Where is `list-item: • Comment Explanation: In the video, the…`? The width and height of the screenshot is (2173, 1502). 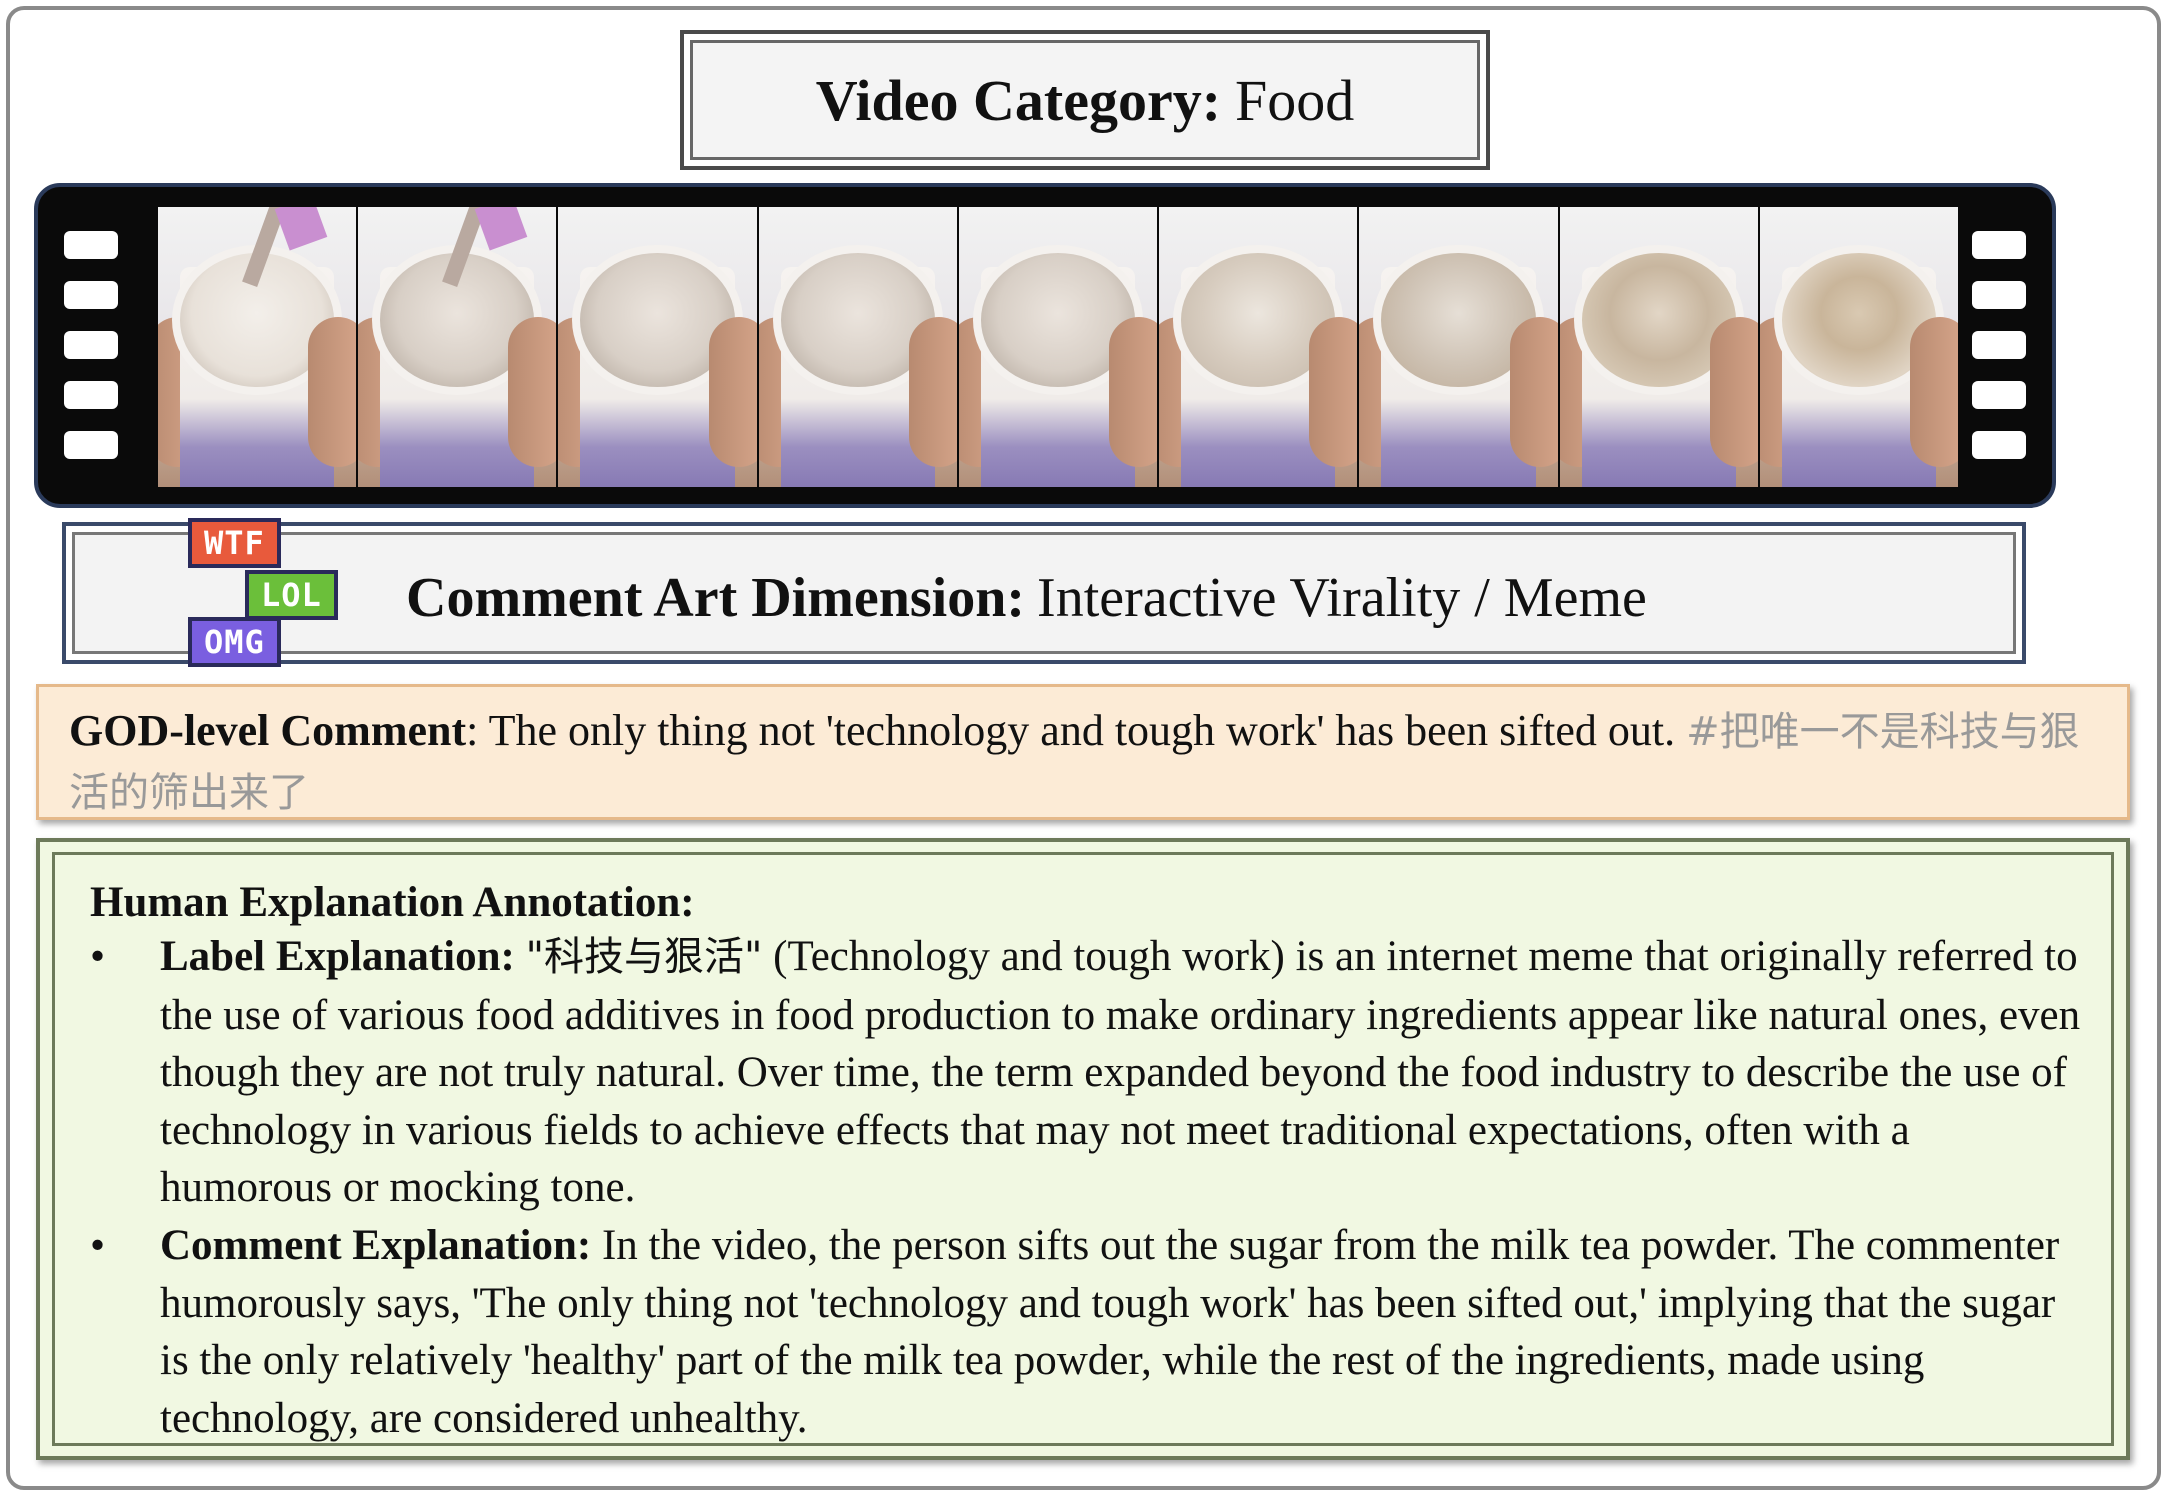 list-item: • Comment Explanation: In the video, the… is located at coordinates (1090, 1332).